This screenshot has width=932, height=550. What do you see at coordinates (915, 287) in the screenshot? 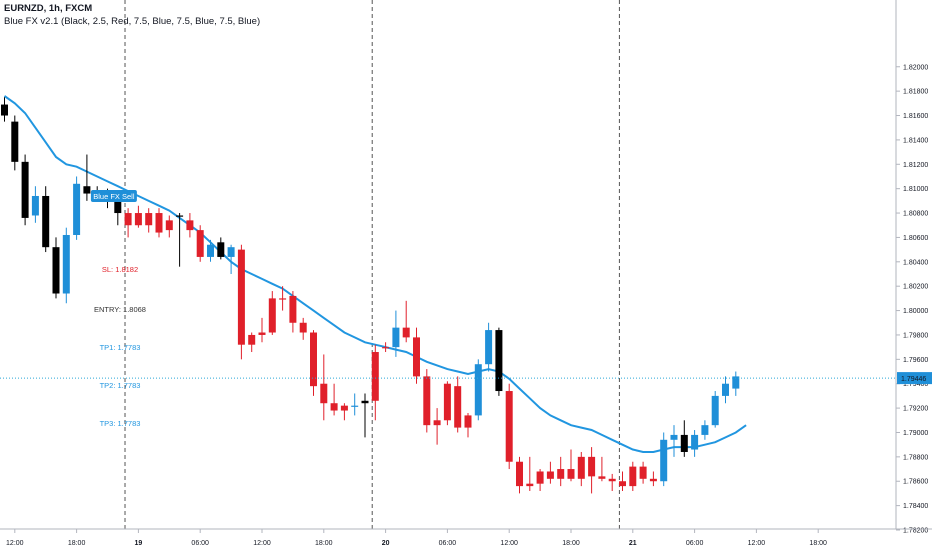
I see `price-tick-label: 1.80200` at bounding box center [915, 287].